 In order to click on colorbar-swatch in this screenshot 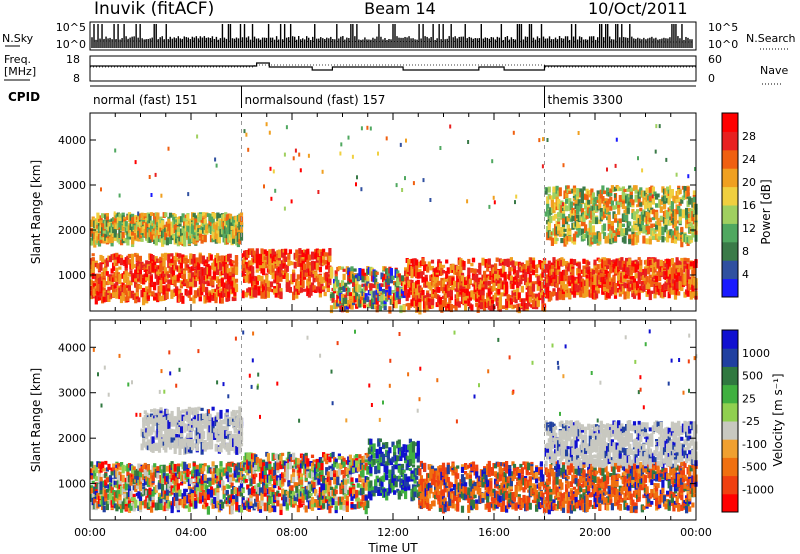, I will do `click(730, 233)`.